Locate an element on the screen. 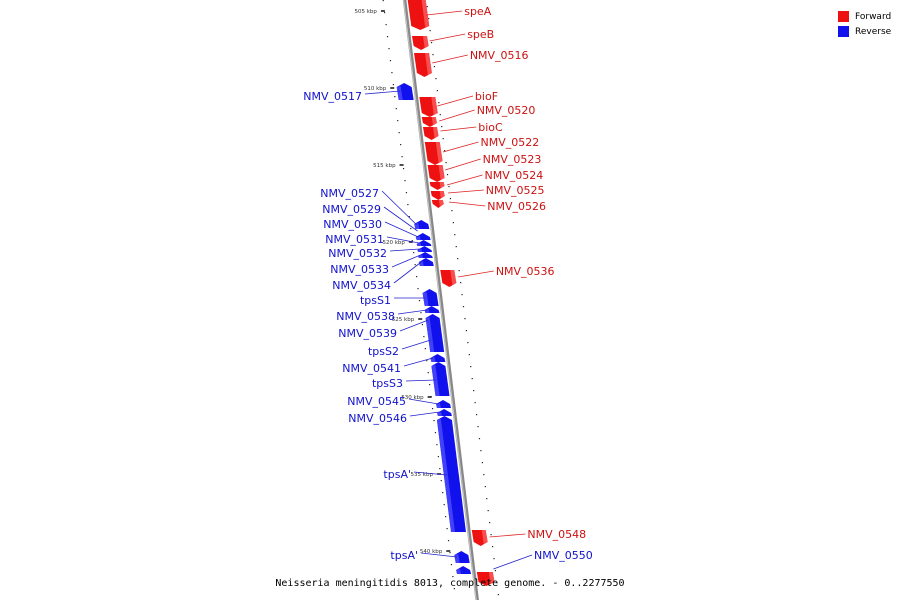 The width and height of the screenshot is (900, 600). reverse-gene-label: NMV_0539 is located at coordinates (367, 333).